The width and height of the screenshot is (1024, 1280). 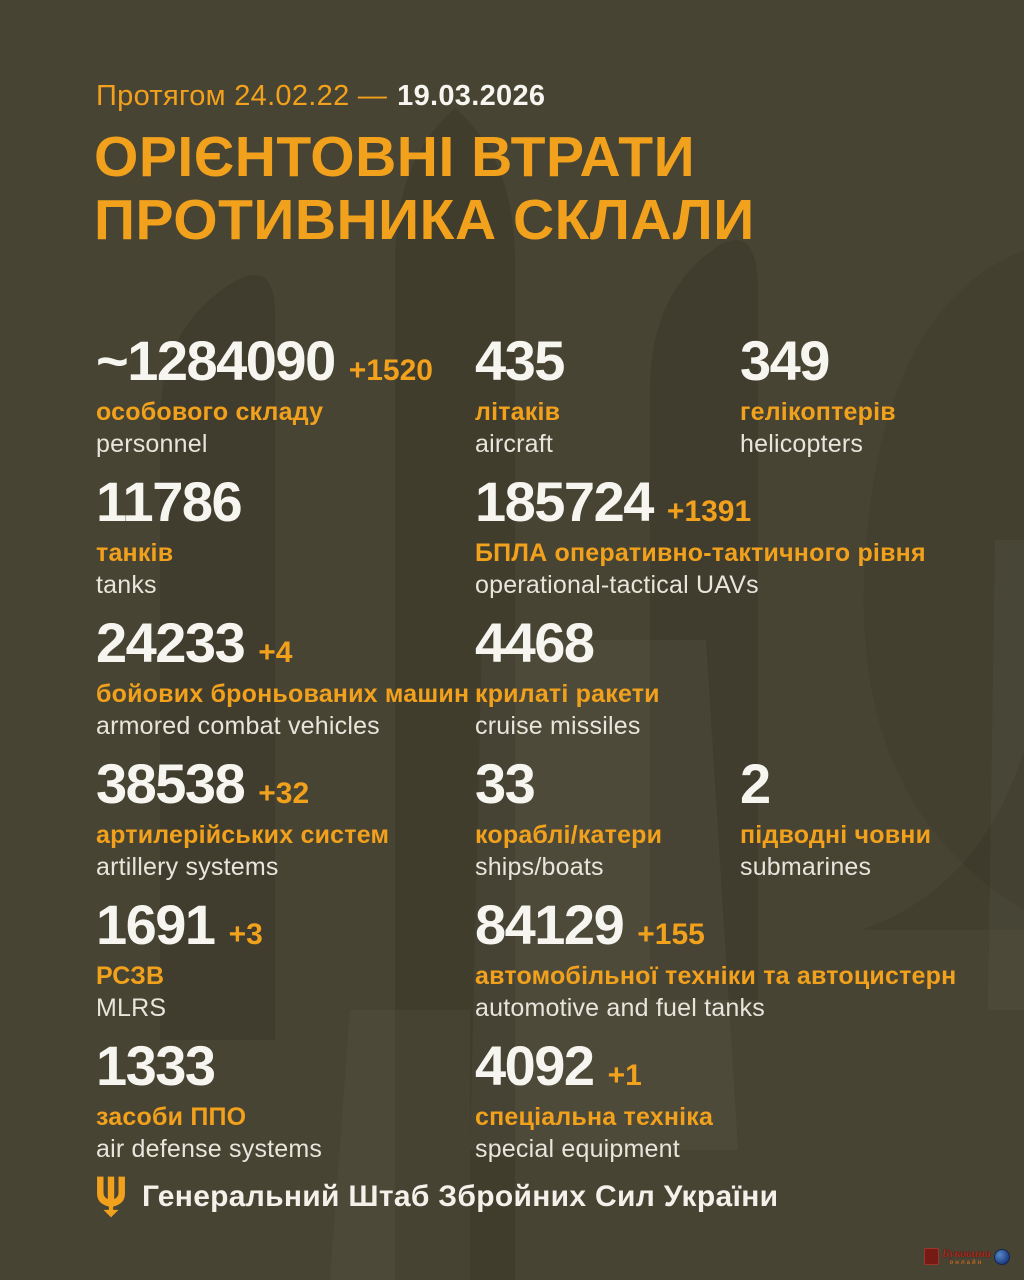 What do you see at coordinates (285, 1108) in the screenshot?
I see `stat-air-defense: 1333 засоби ППО air defense systems` at bounding box center [285, 1108].